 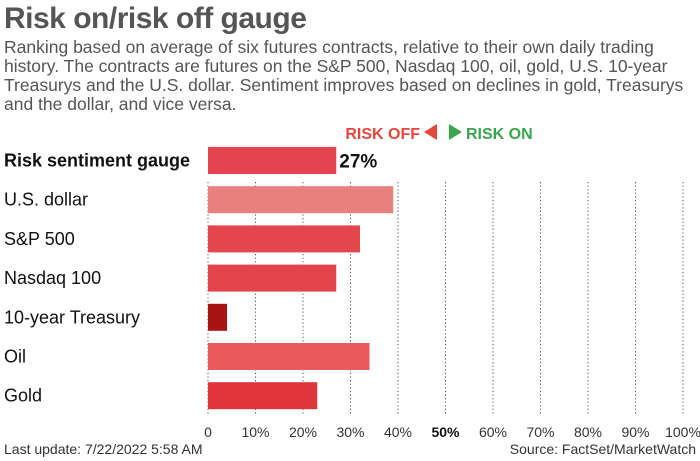 What do you see at coordinates (15, 357) in the screenshot?
I see `category-label: Oil` at bounding box center [15, 357].